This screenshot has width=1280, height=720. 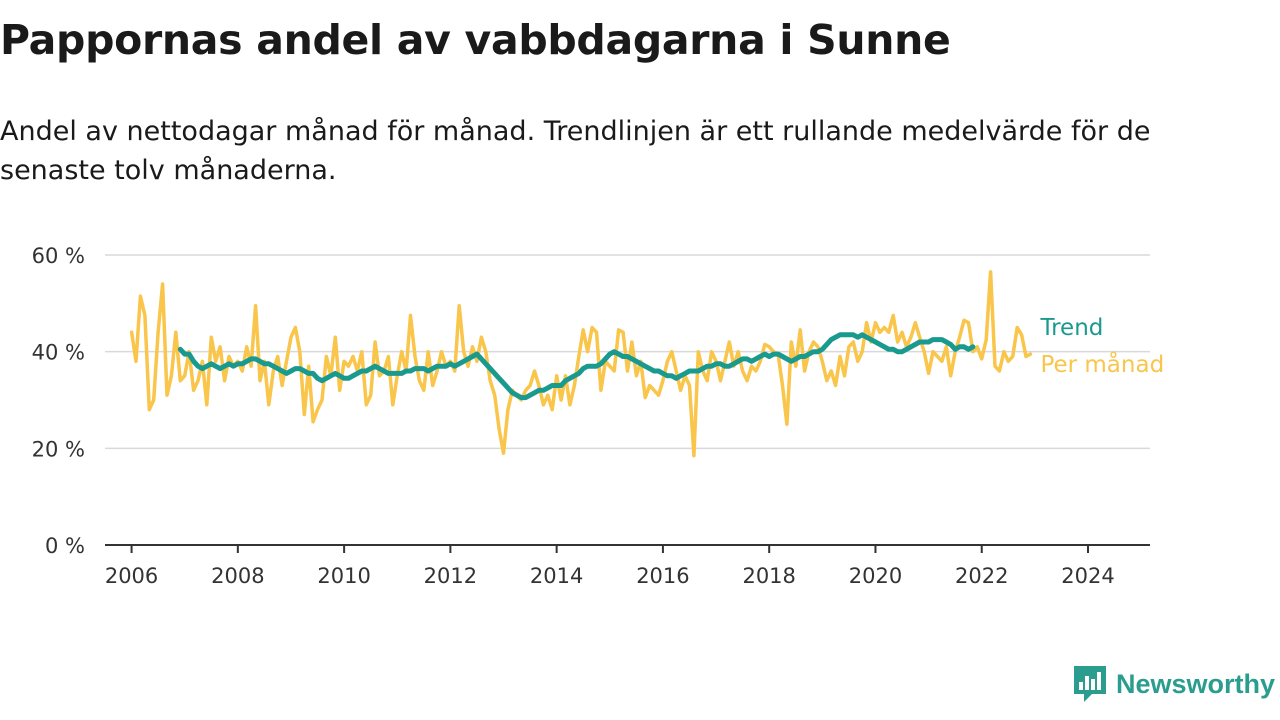 What do you see at coordinates (576, 366) in the screenshot?
I see `series-line-trend` at bounding box center [576, 366].